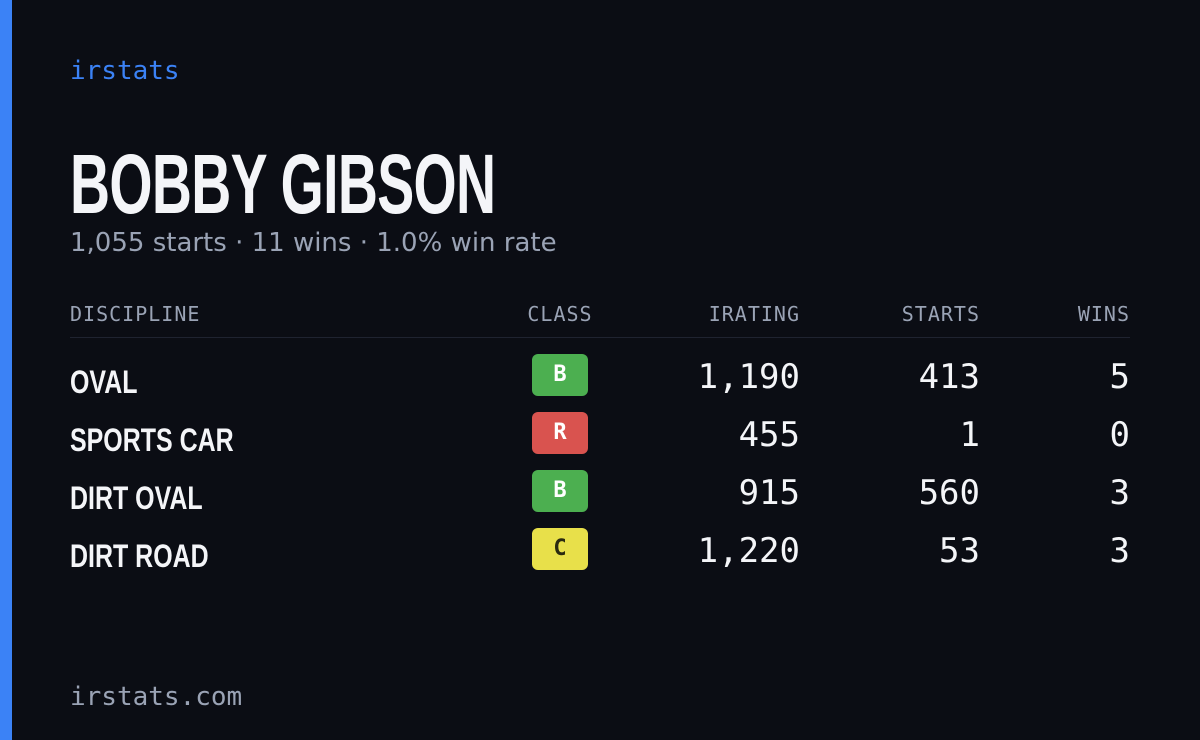 The image size is (1200, 740). What do you see at coordinates (6, 370) in the screenshot?
I see `accent-bar` at bounding box center [6, 370].